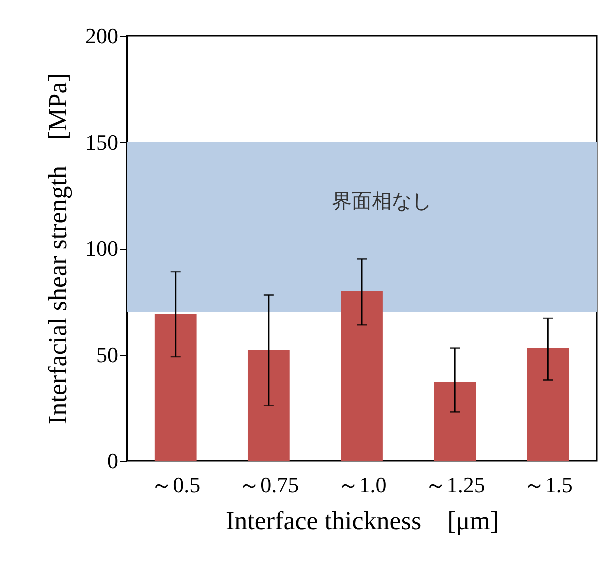 The image size is (614, 567). What do you see at coordinates (363, 521) in the screenshot?
I see `x-axis-title: Interface thickness [μm]` at bounding box center [363, 521].